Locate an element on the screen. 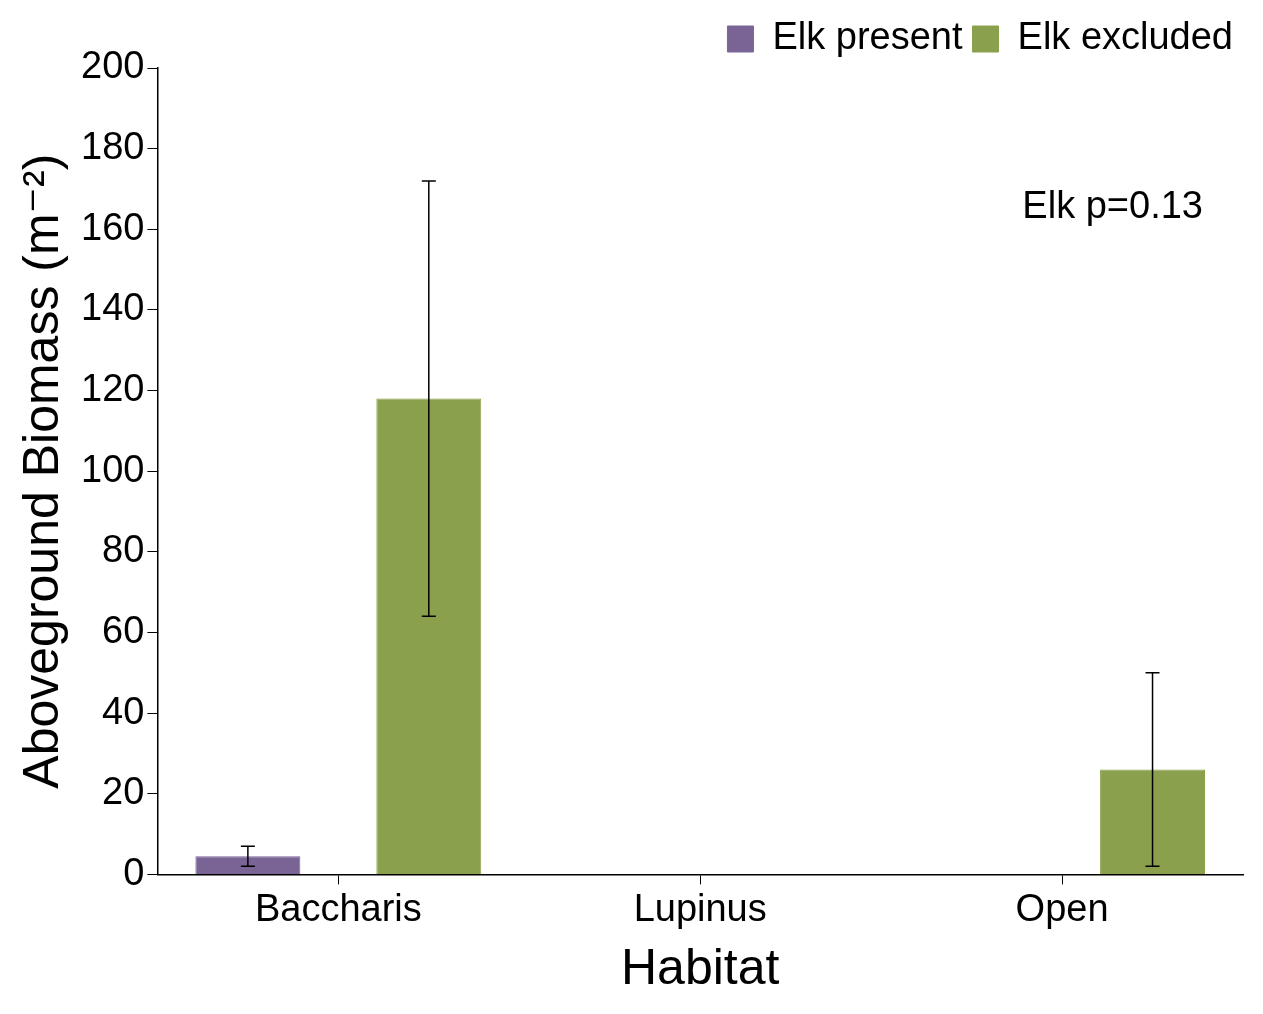 Image resolution: width=1263 pixels, height=1014 pixels. y-tick-label: 180 is located at coordinates (113, 146).